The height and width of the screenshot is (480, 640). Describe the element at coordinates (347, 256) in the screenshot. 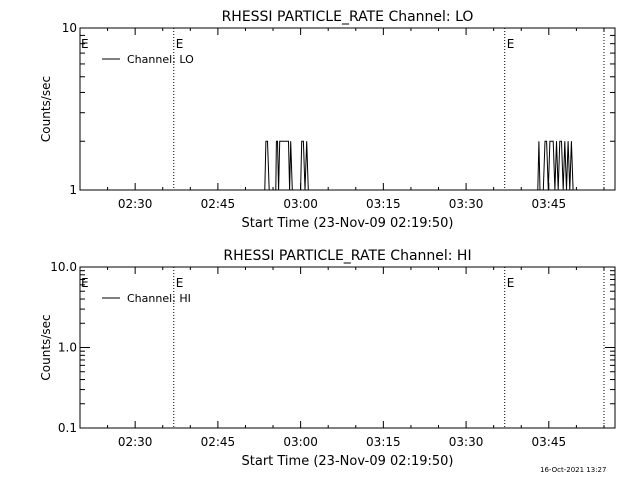

I see `chart2-title: RHESSI PARTICLE_RATE Channel: HI` at that location.